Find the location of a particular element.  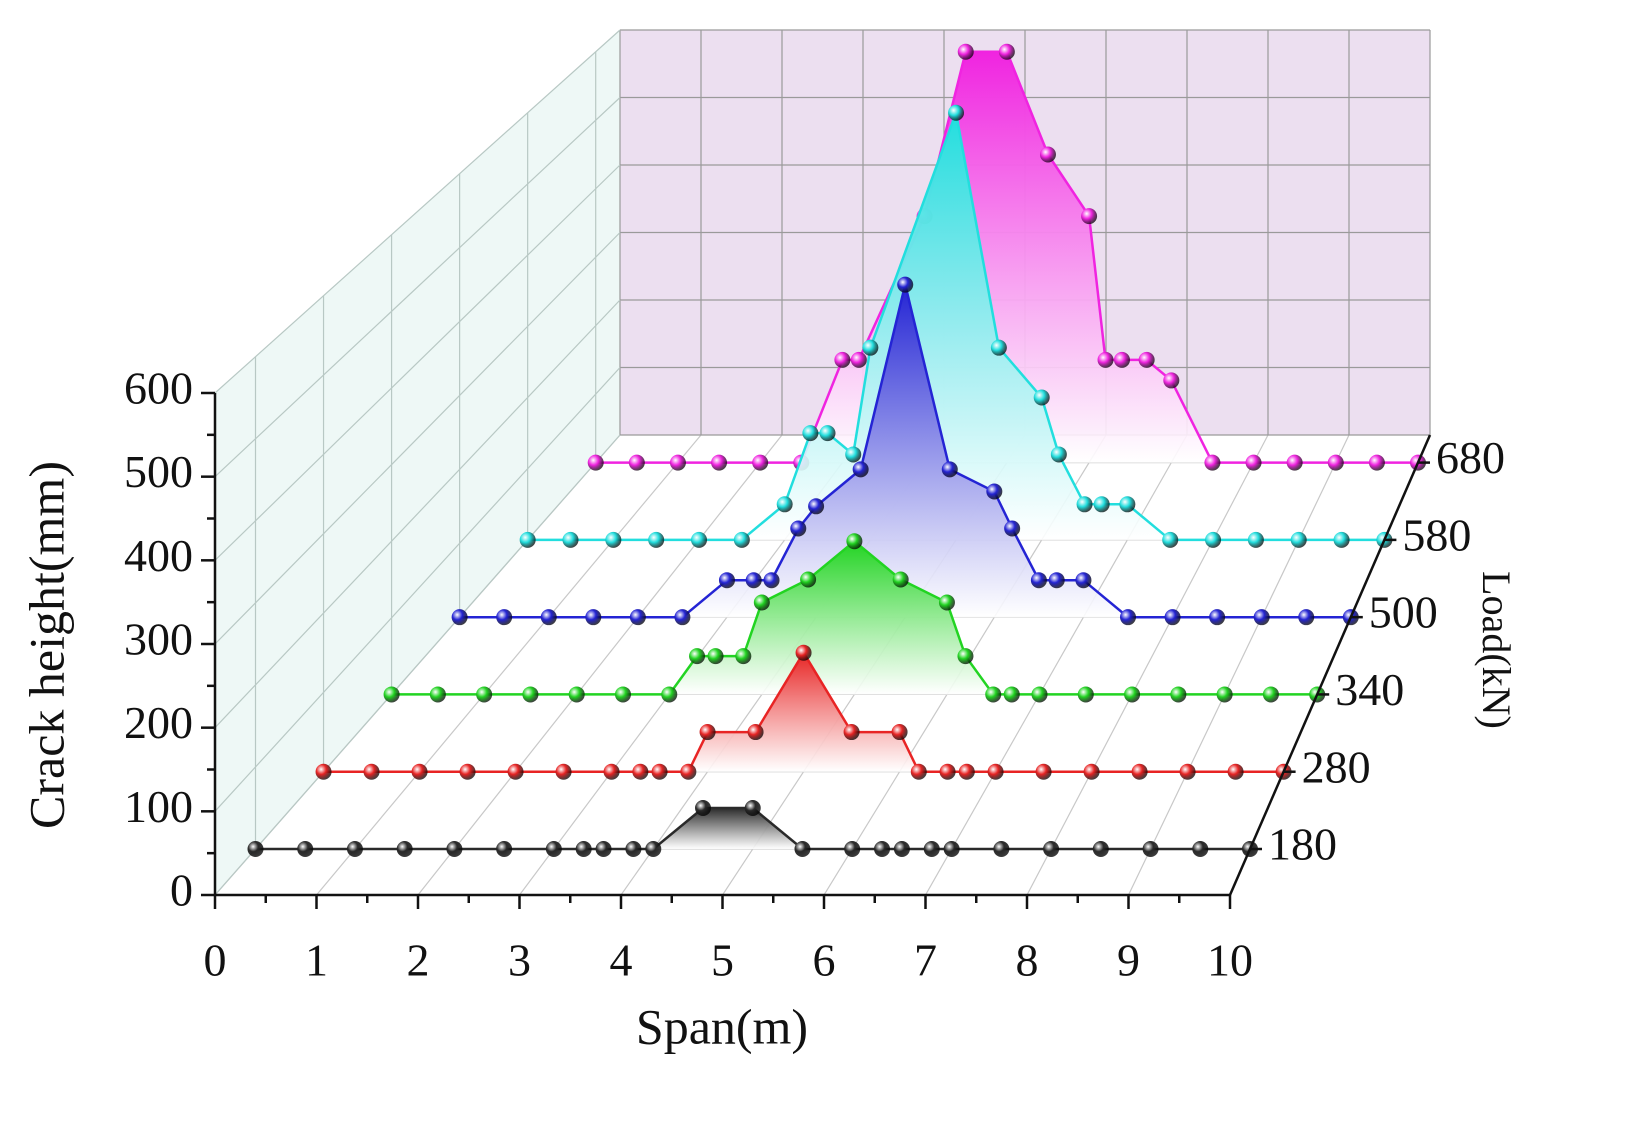

x-tick-label: 0 is located at coordinates (215, 960).